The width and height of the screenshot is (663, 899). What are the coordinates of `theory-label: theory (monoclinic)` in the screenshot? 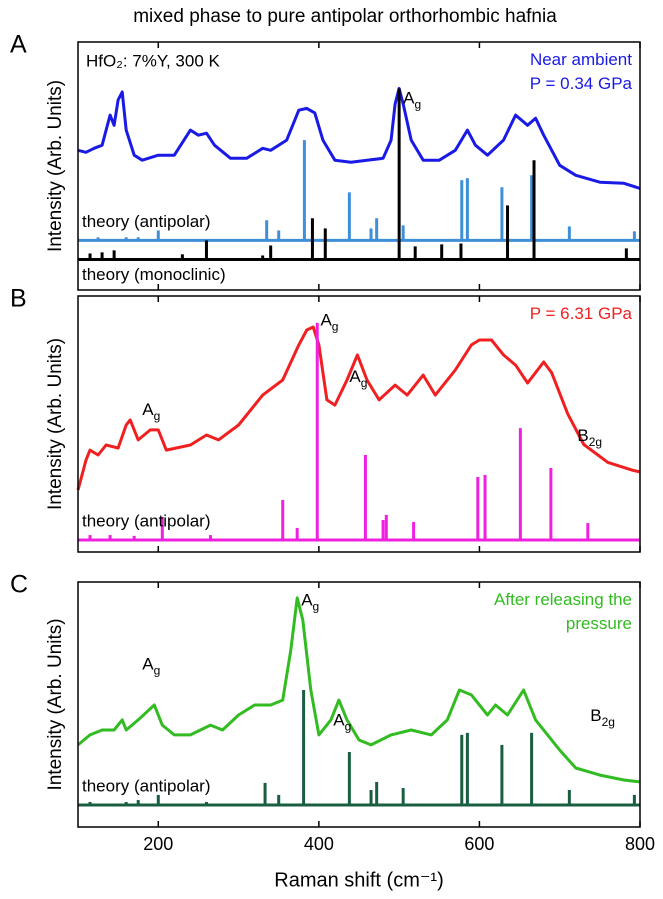 It's located at (154, 274).